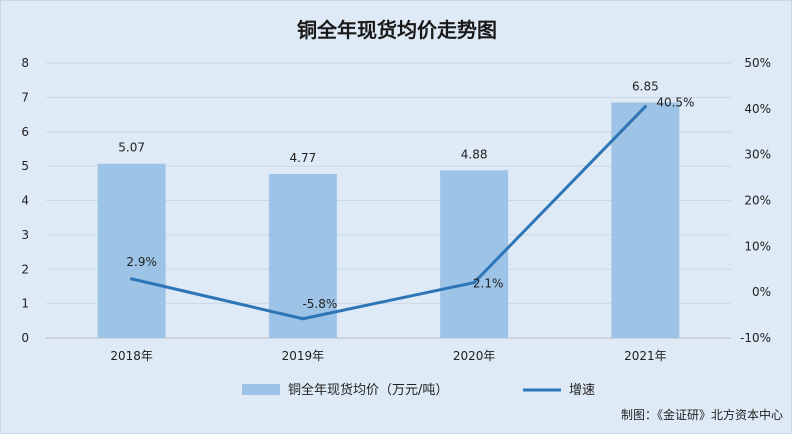 The image size is (792, 435). Describe the element at coordinates (755, 338) in the screenshot. I see `y-right-tick-label: -10%` at that location.